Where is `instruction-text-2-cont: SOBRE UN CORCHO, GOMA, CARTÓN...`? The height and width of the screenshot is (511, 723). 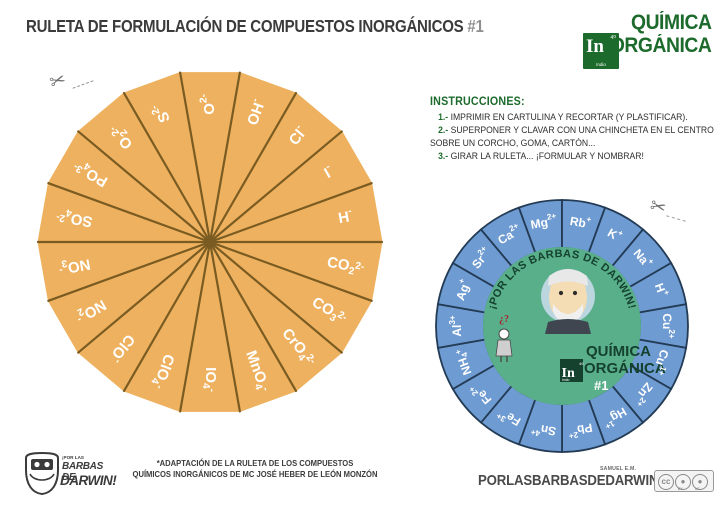
instruction-text-2-cont: SOBRE UN CORCHO, GOMA, CARTÓN... is located at coordinates (513, 143).